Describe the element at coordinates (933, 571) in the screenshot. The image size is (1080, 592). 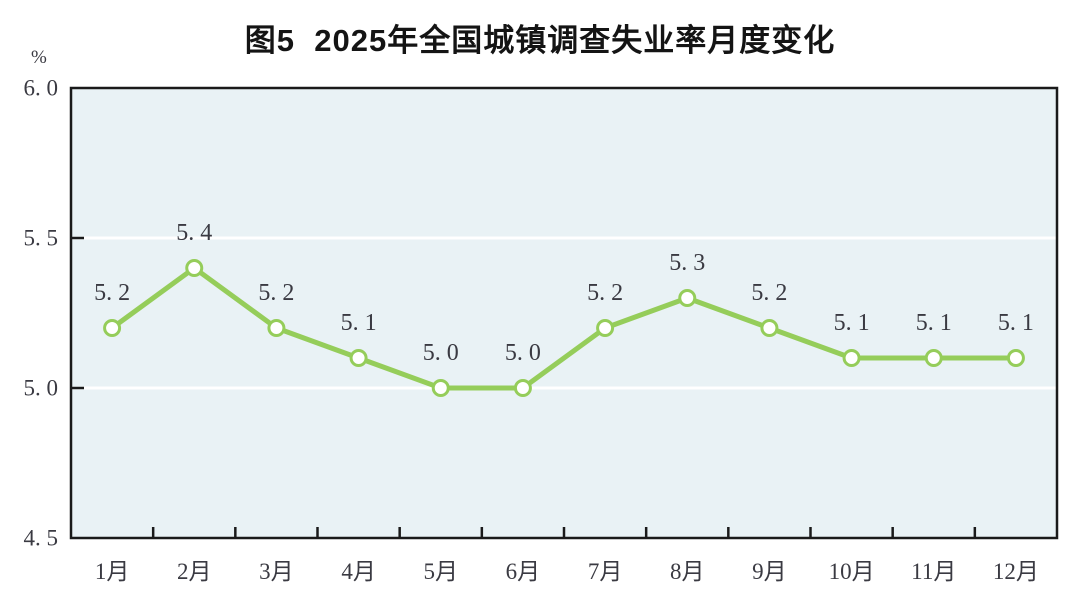
I see `x-axis-label: 11月` at that location.